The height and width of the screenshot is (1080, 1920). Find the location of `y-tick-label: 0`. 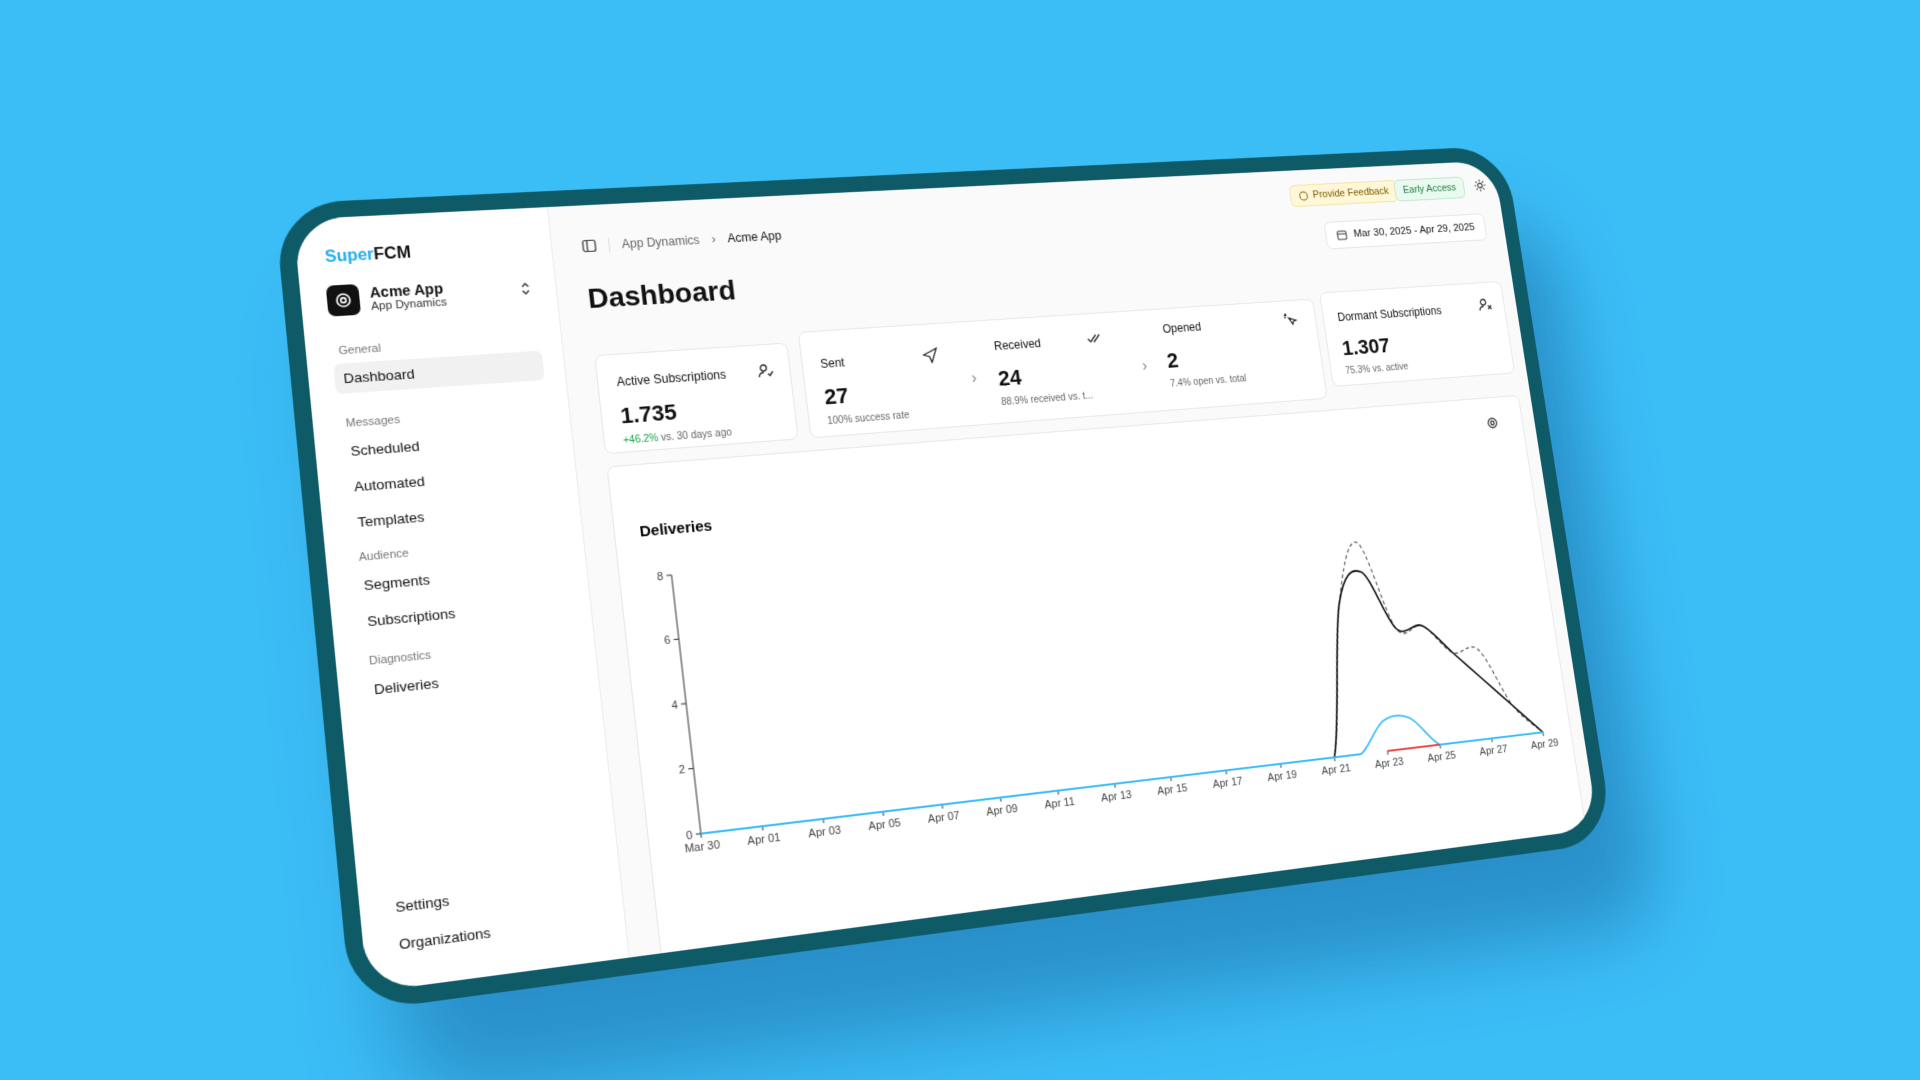

y-tick-label: 0 is located at coordinates (690, 835).